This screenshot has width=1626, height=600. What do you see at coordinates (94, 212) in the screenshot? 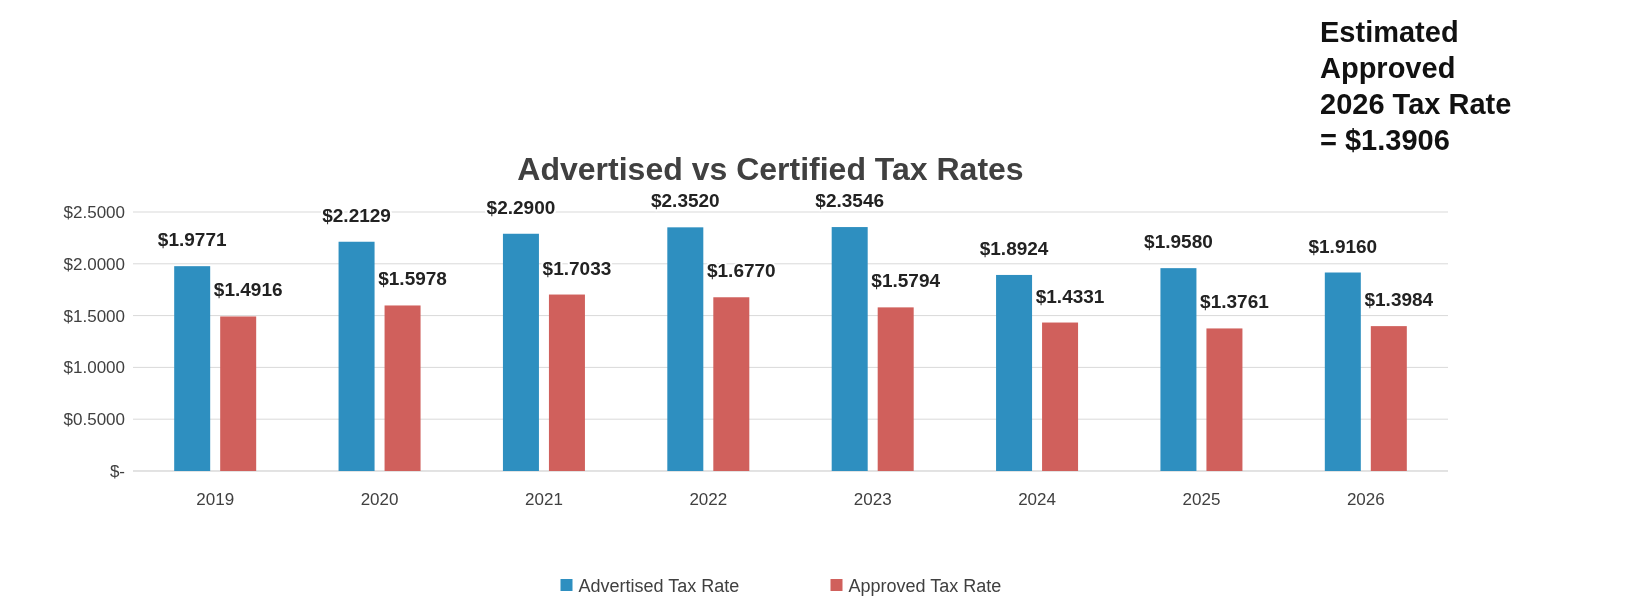
I see `y-tick-label: $2.5000` at bounding box center [94, 212].